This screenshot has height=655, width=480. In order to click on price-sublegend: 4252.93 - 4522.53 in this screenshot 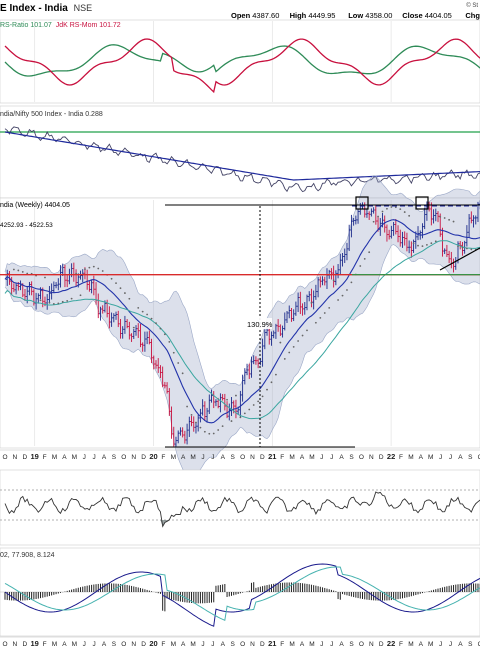, I will do `click(26, 225)`.